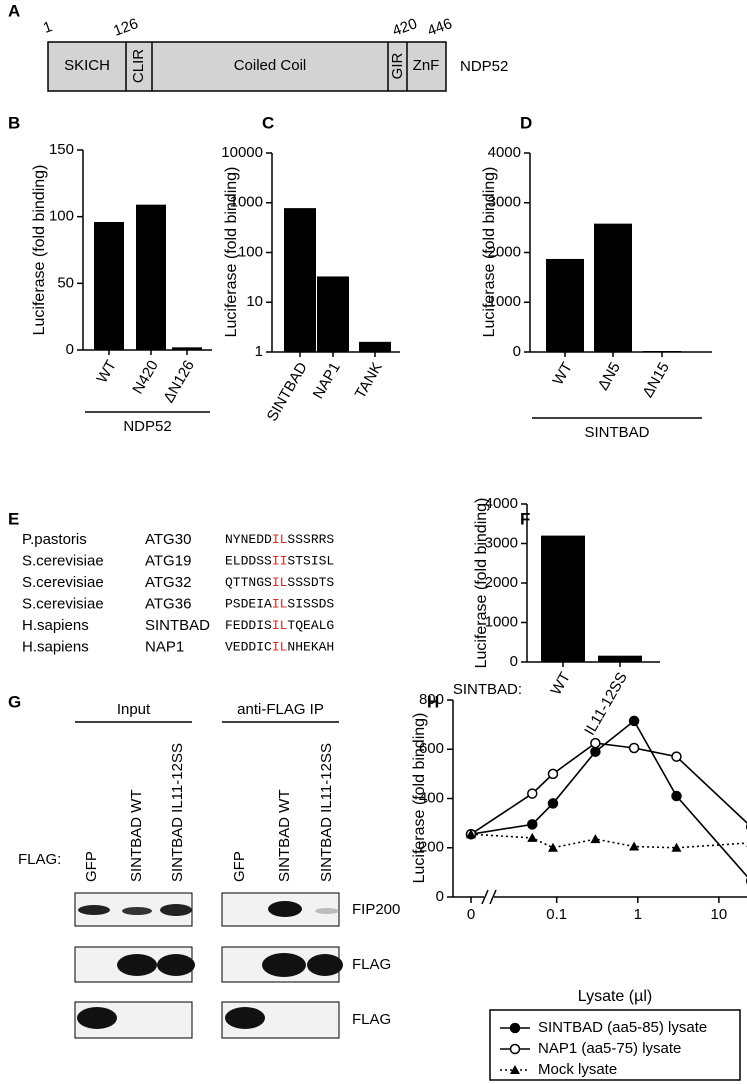 The image size is (747, 1084). I want to click on y-tick-label: 10, so click(254, 301).